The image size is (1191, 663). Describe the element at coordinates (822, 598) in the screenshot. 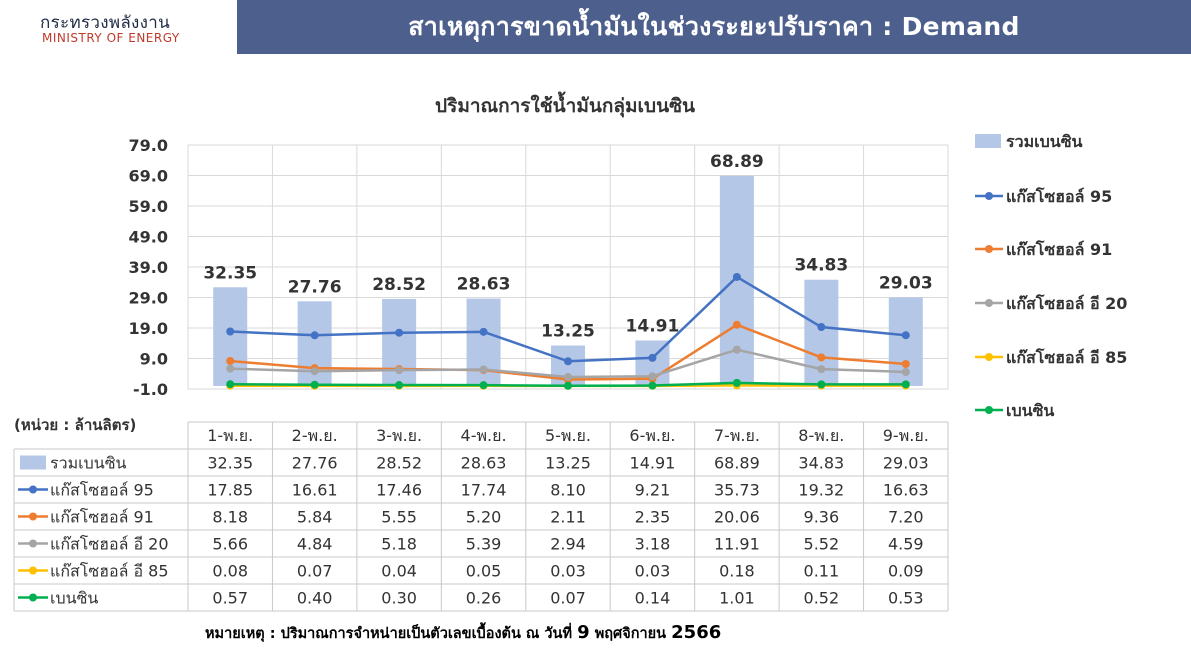

I see `table-cell: 0.52` at that location.